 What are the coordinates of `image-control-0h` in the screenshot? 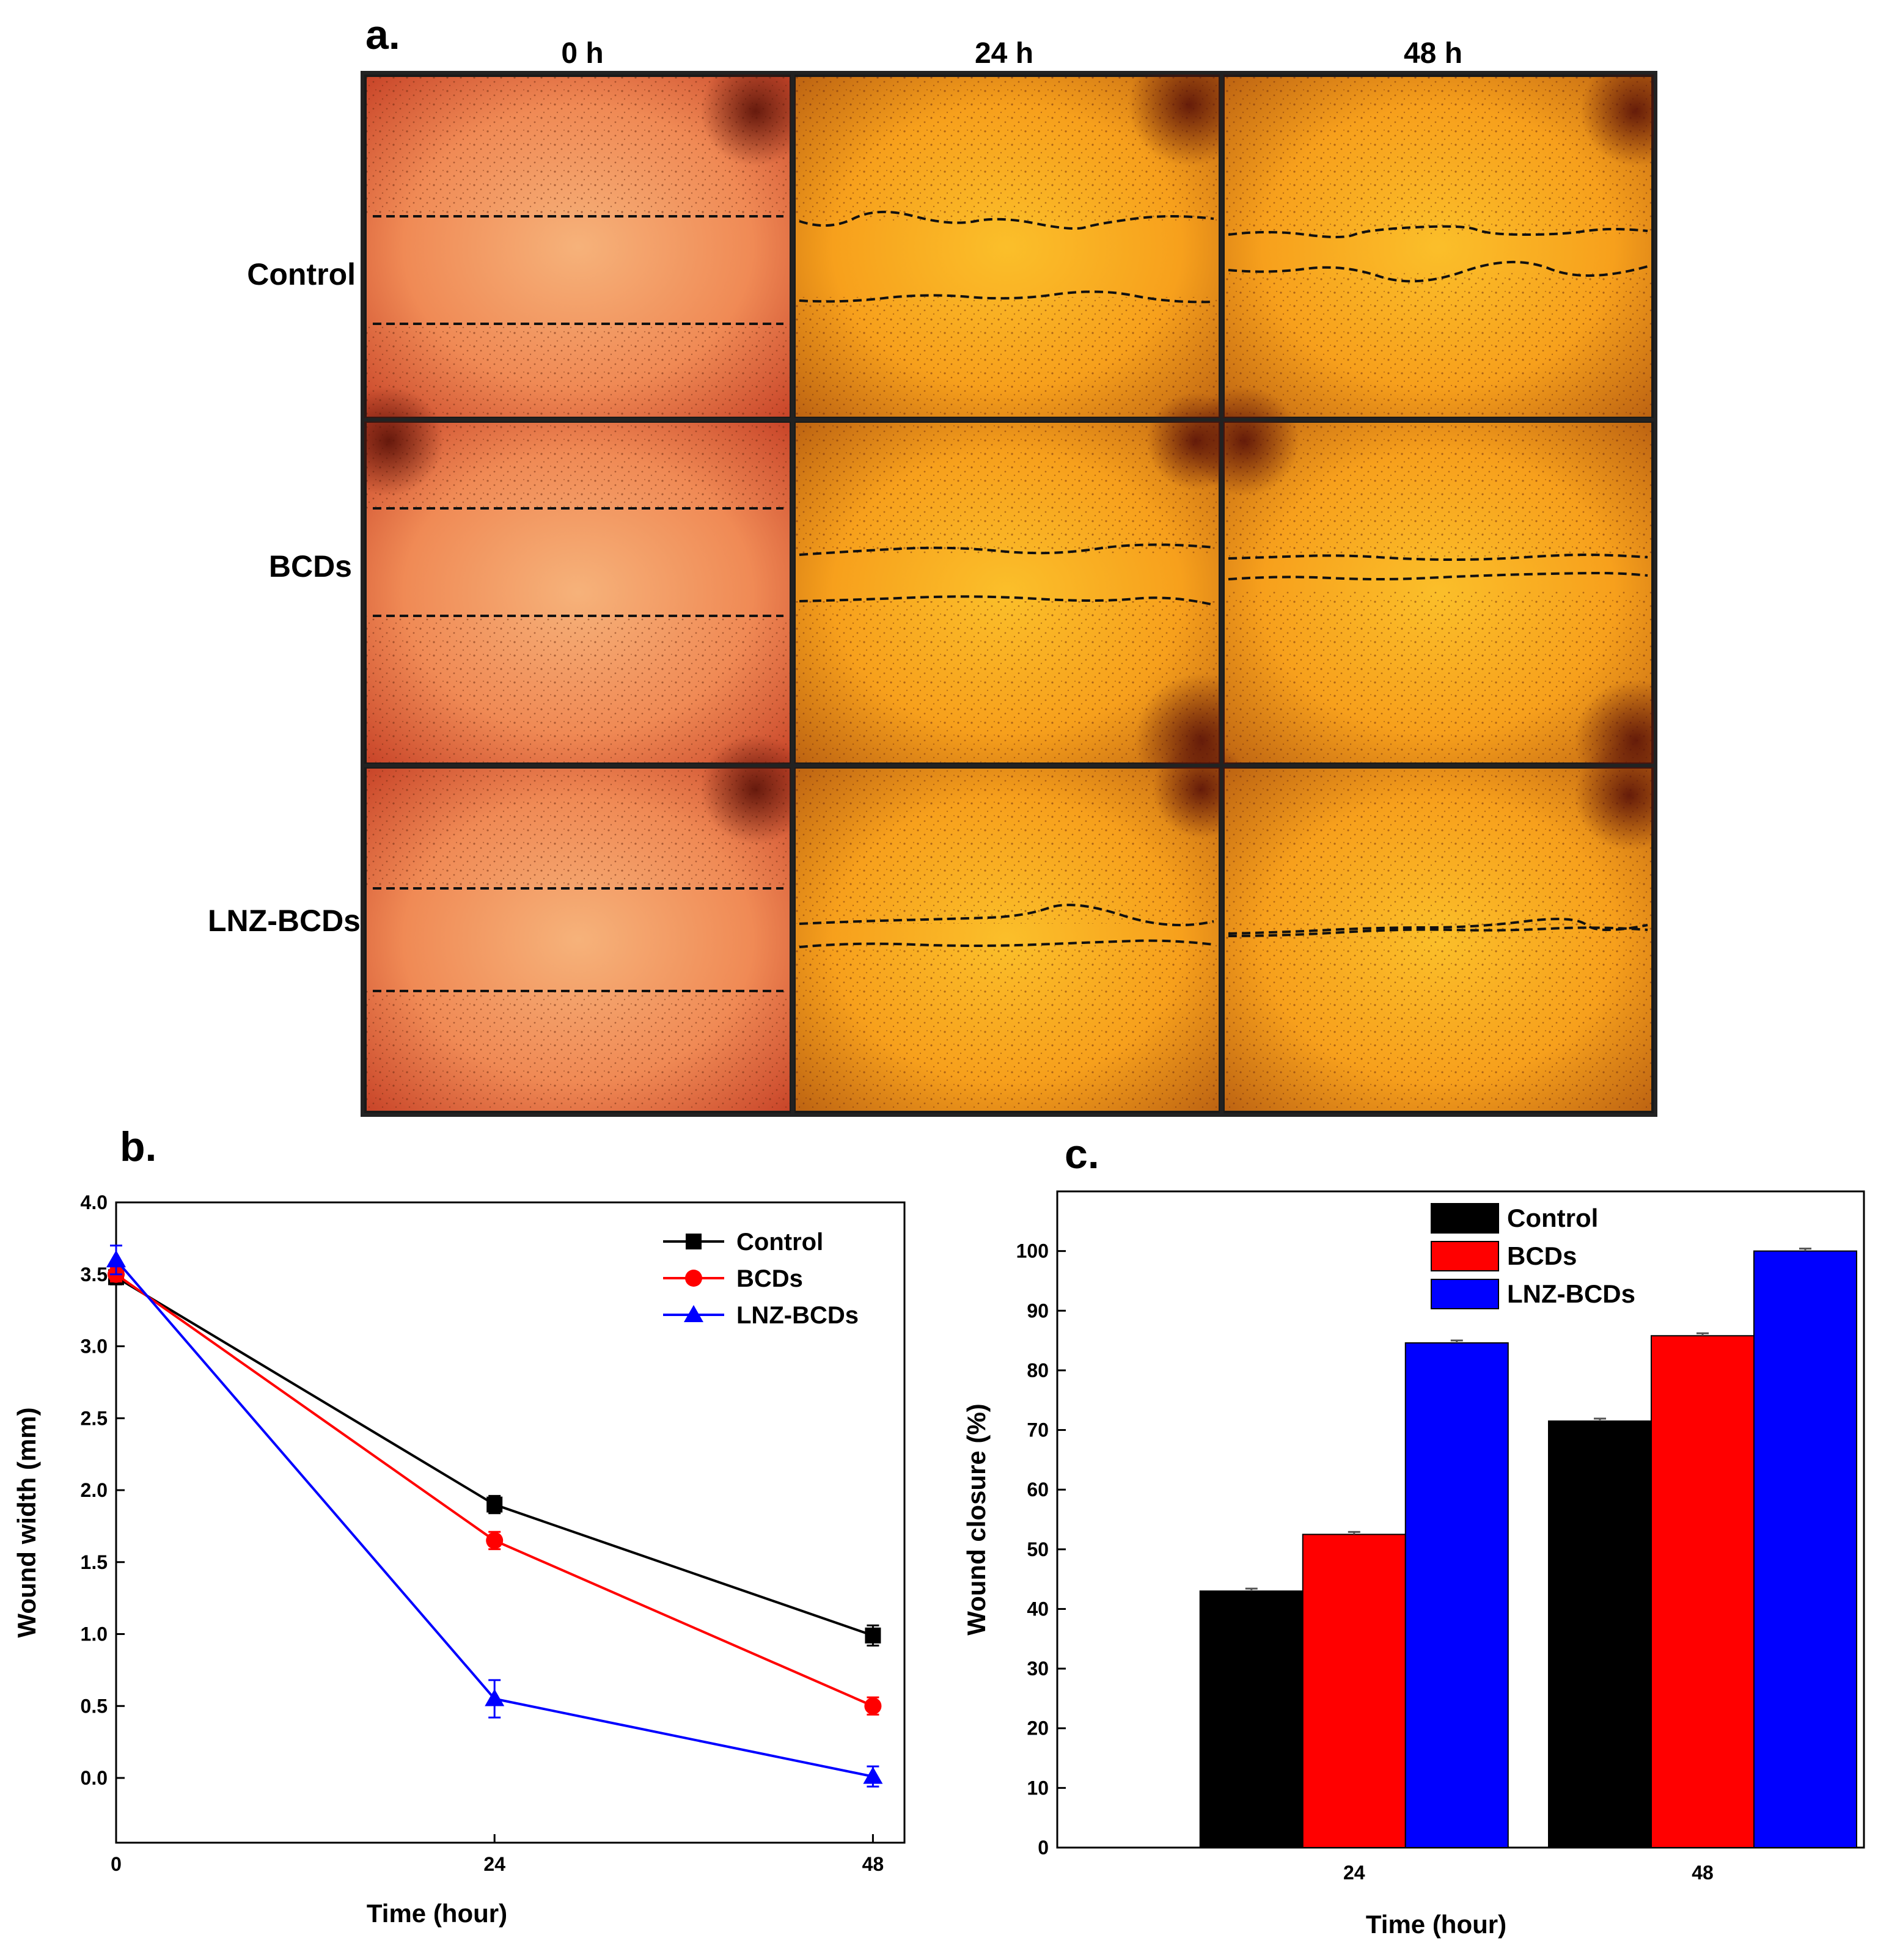 It's located at (588, 237).